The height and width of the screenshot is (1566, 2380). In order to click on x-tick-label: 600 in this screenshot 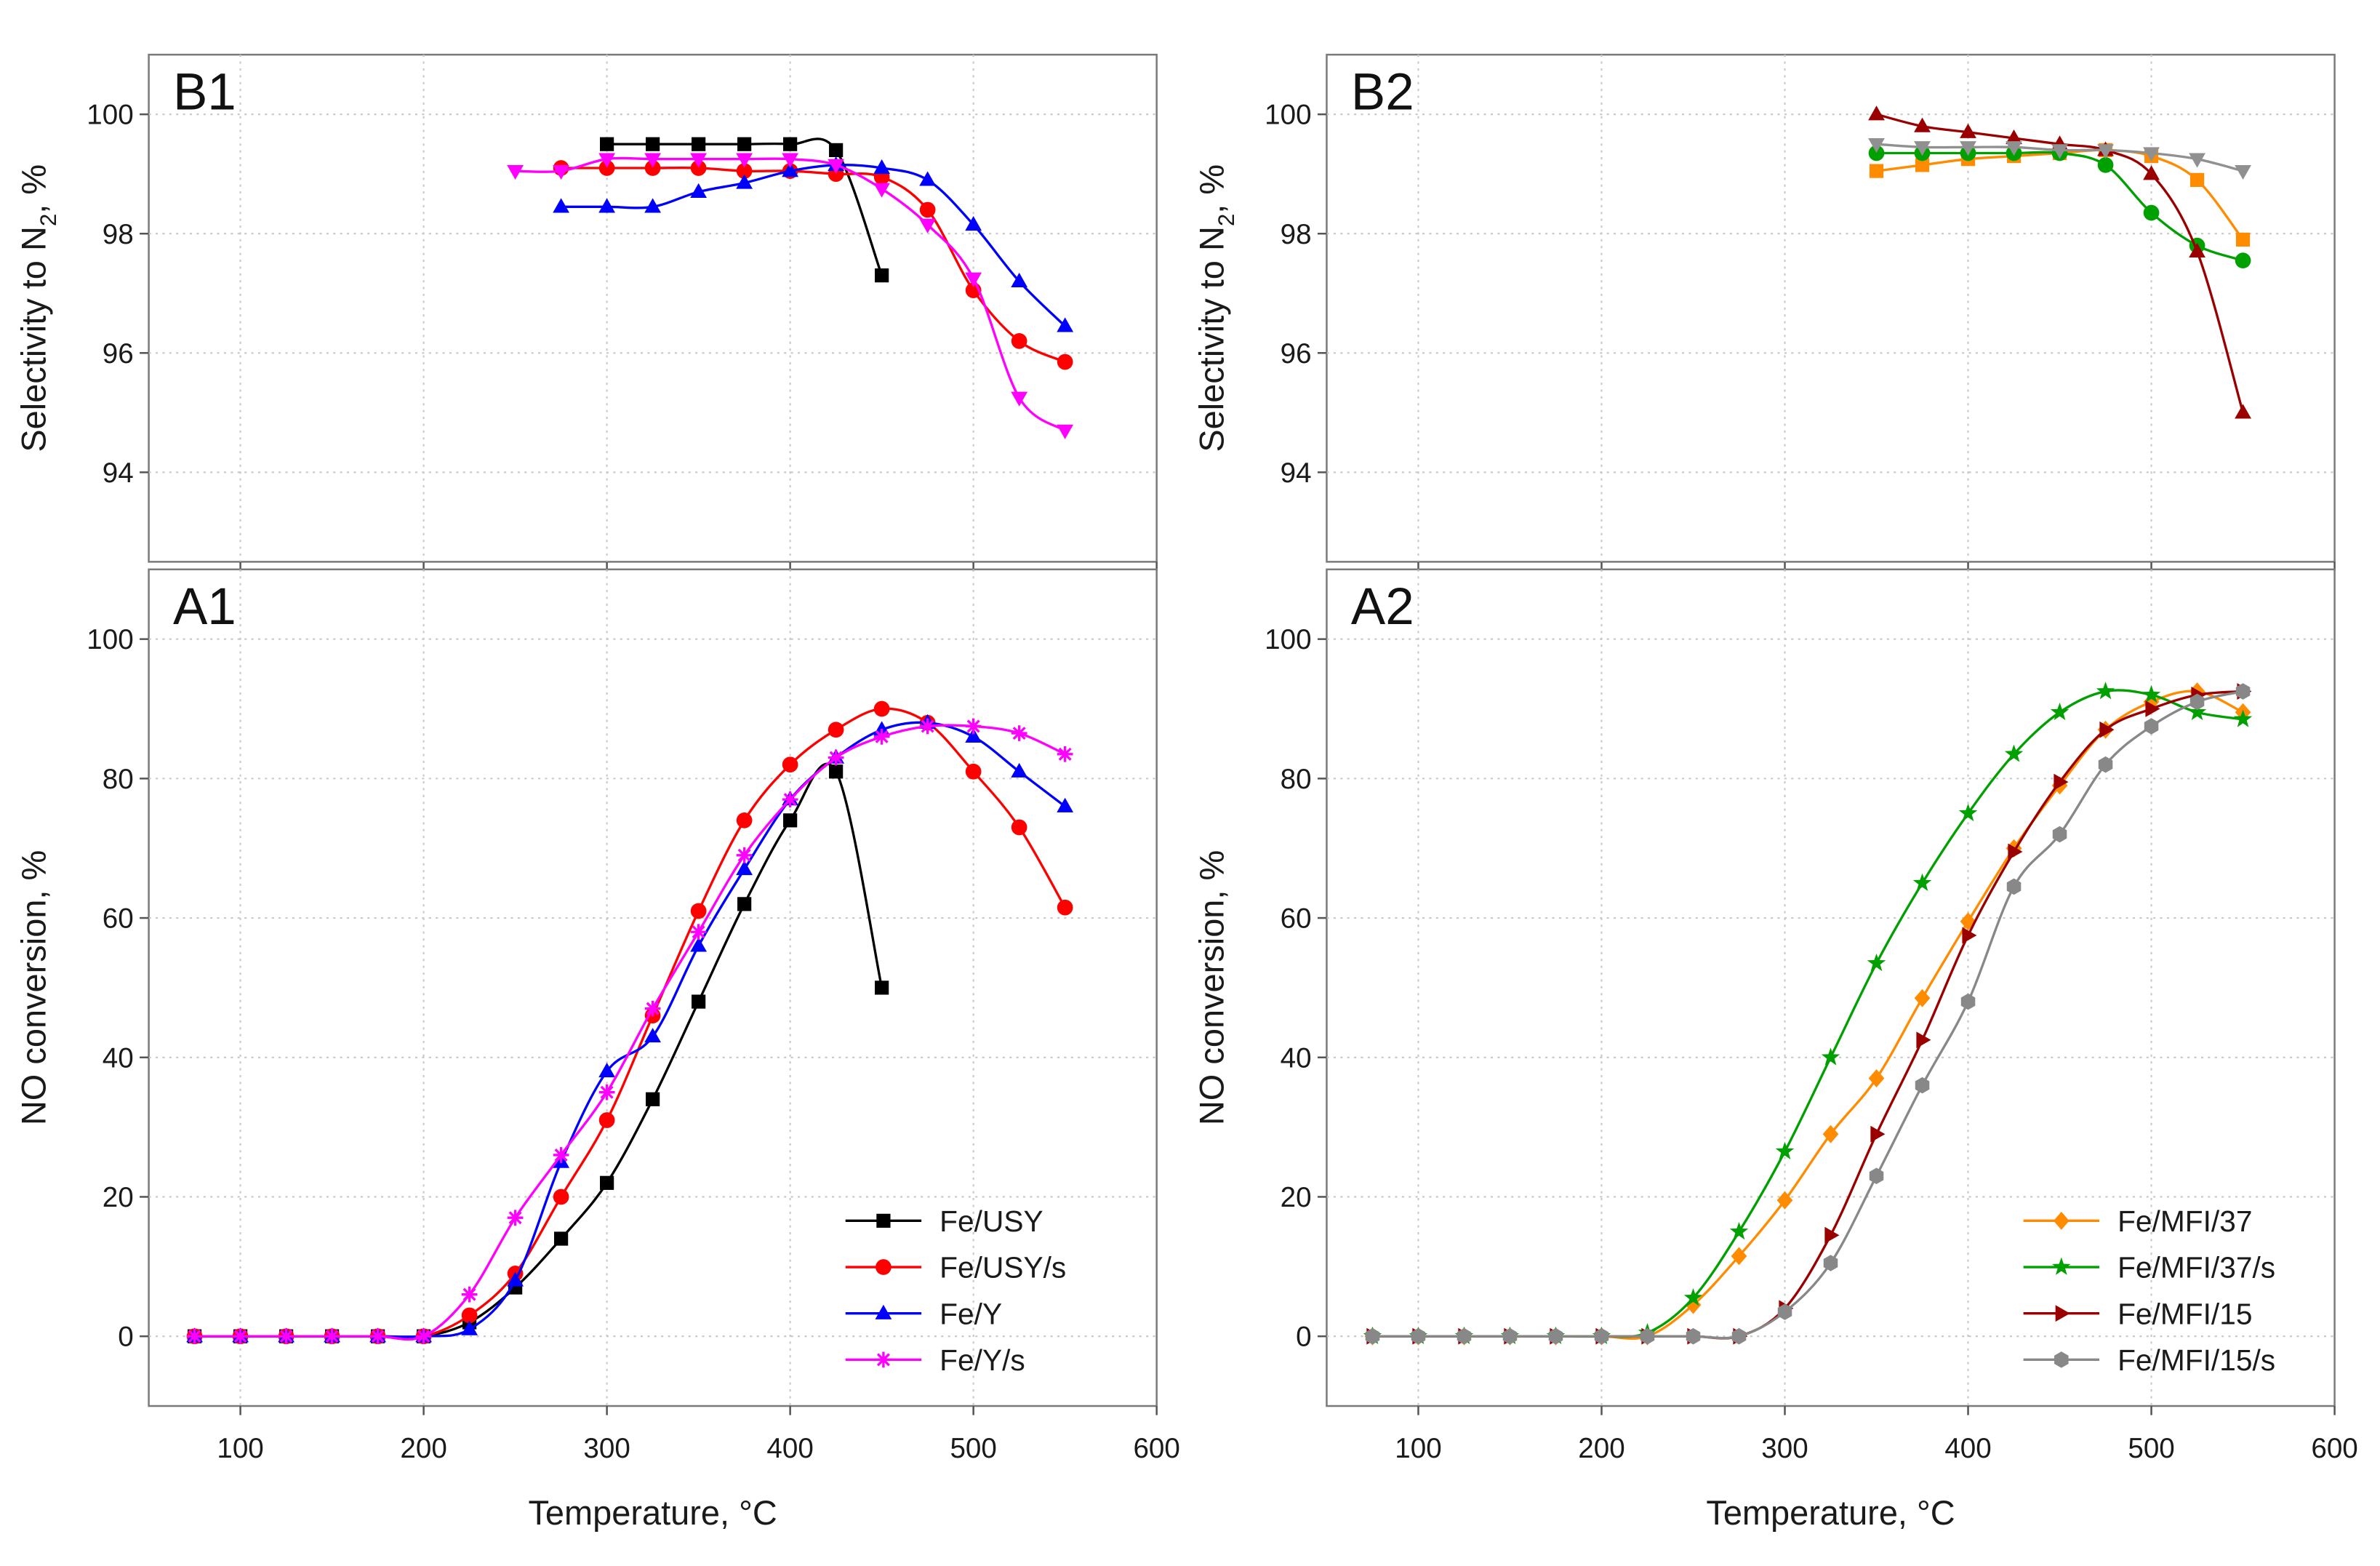, I will do `click(1156, 1448)`.